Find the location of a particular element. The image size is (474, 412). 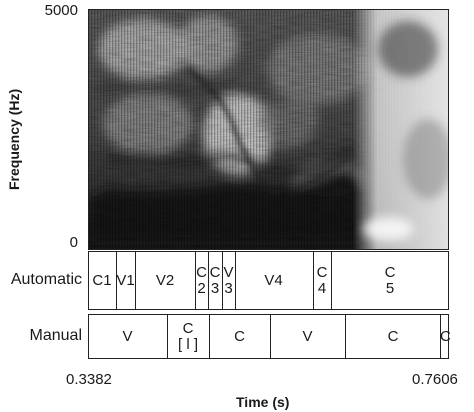

tier-label-automatic: Automatic is located at coordinates (46, 279).